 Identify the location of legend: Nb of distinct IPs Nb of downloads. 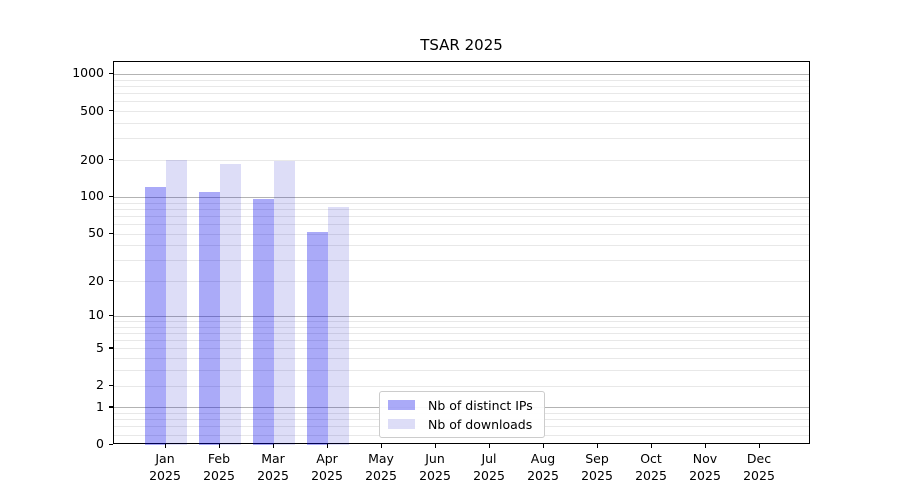
(462, 414).